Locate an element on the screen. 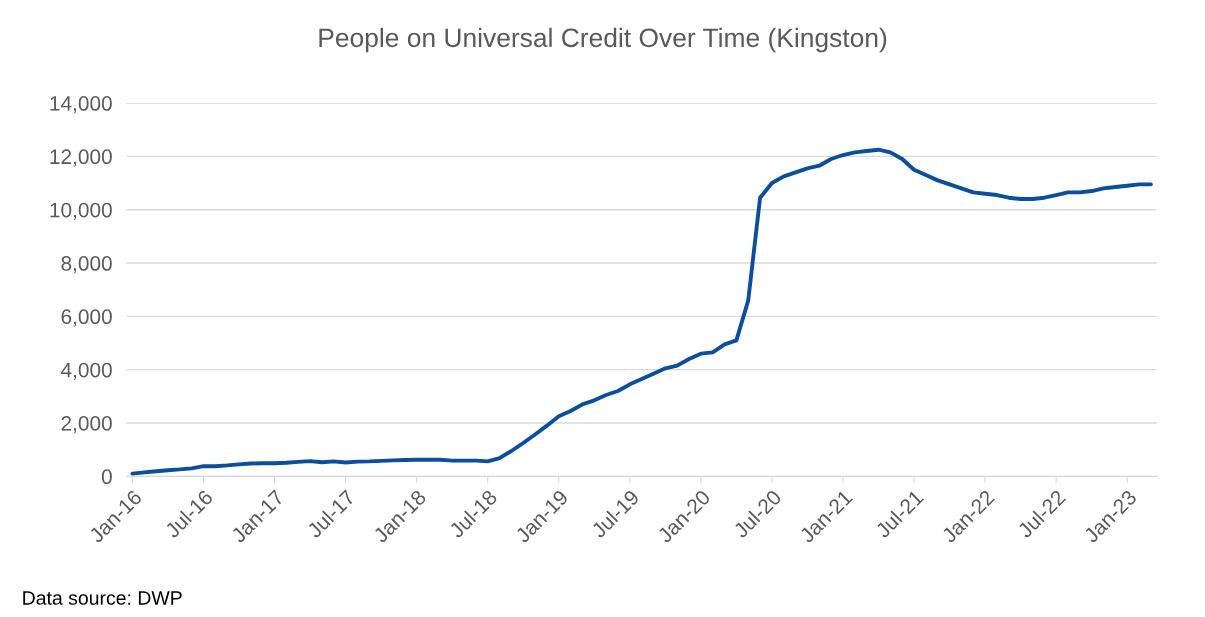 The width and height of the screenshot is (1205, 617). y-tick-label: 14,000 is located at coordinates (81, 105).